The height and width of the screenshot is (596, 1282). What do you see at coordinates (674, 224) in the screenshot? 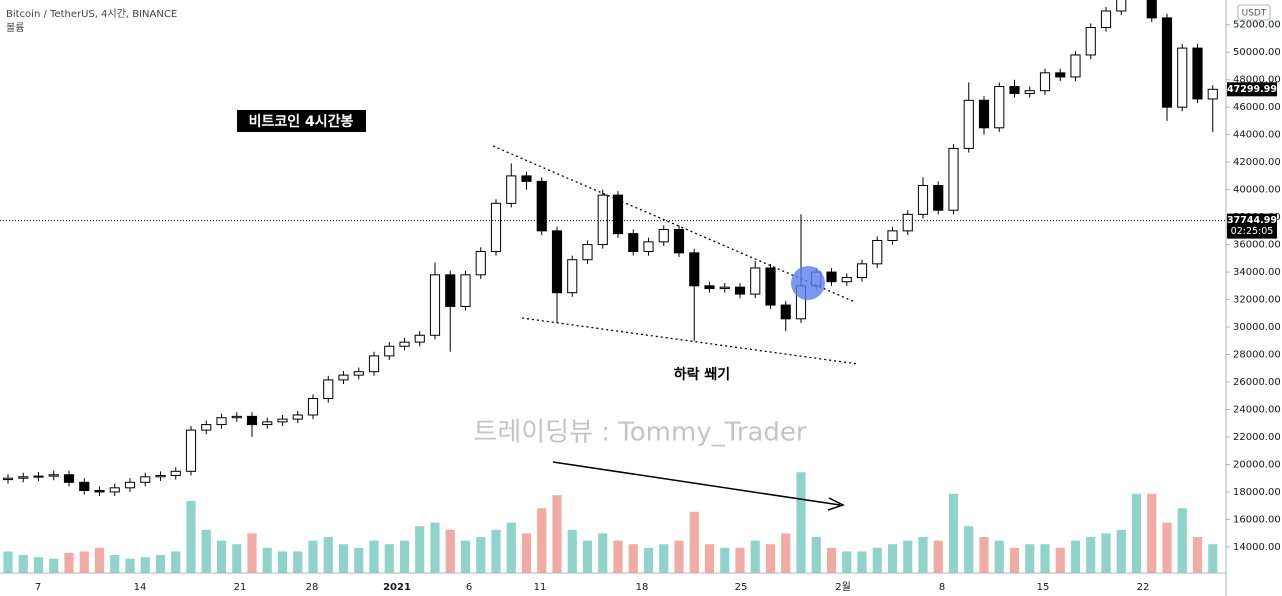
I see `wedge-upper-line` at bounding box center [674, 224].